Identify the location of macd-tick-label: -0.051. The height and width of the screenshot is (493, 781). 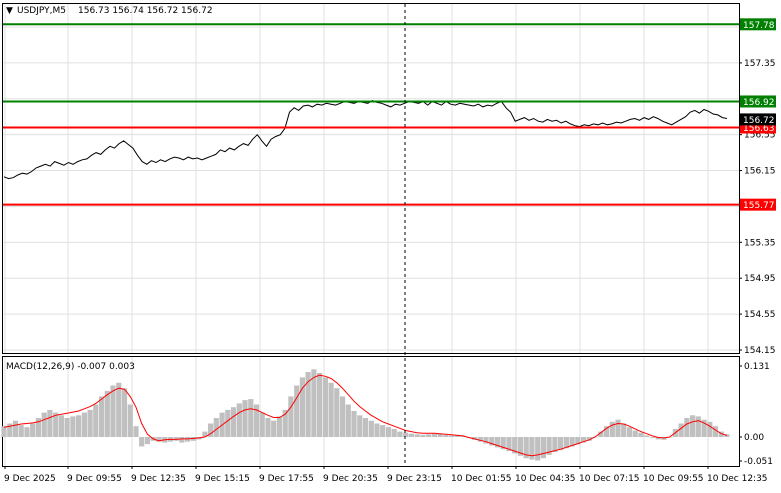
(758, 462).